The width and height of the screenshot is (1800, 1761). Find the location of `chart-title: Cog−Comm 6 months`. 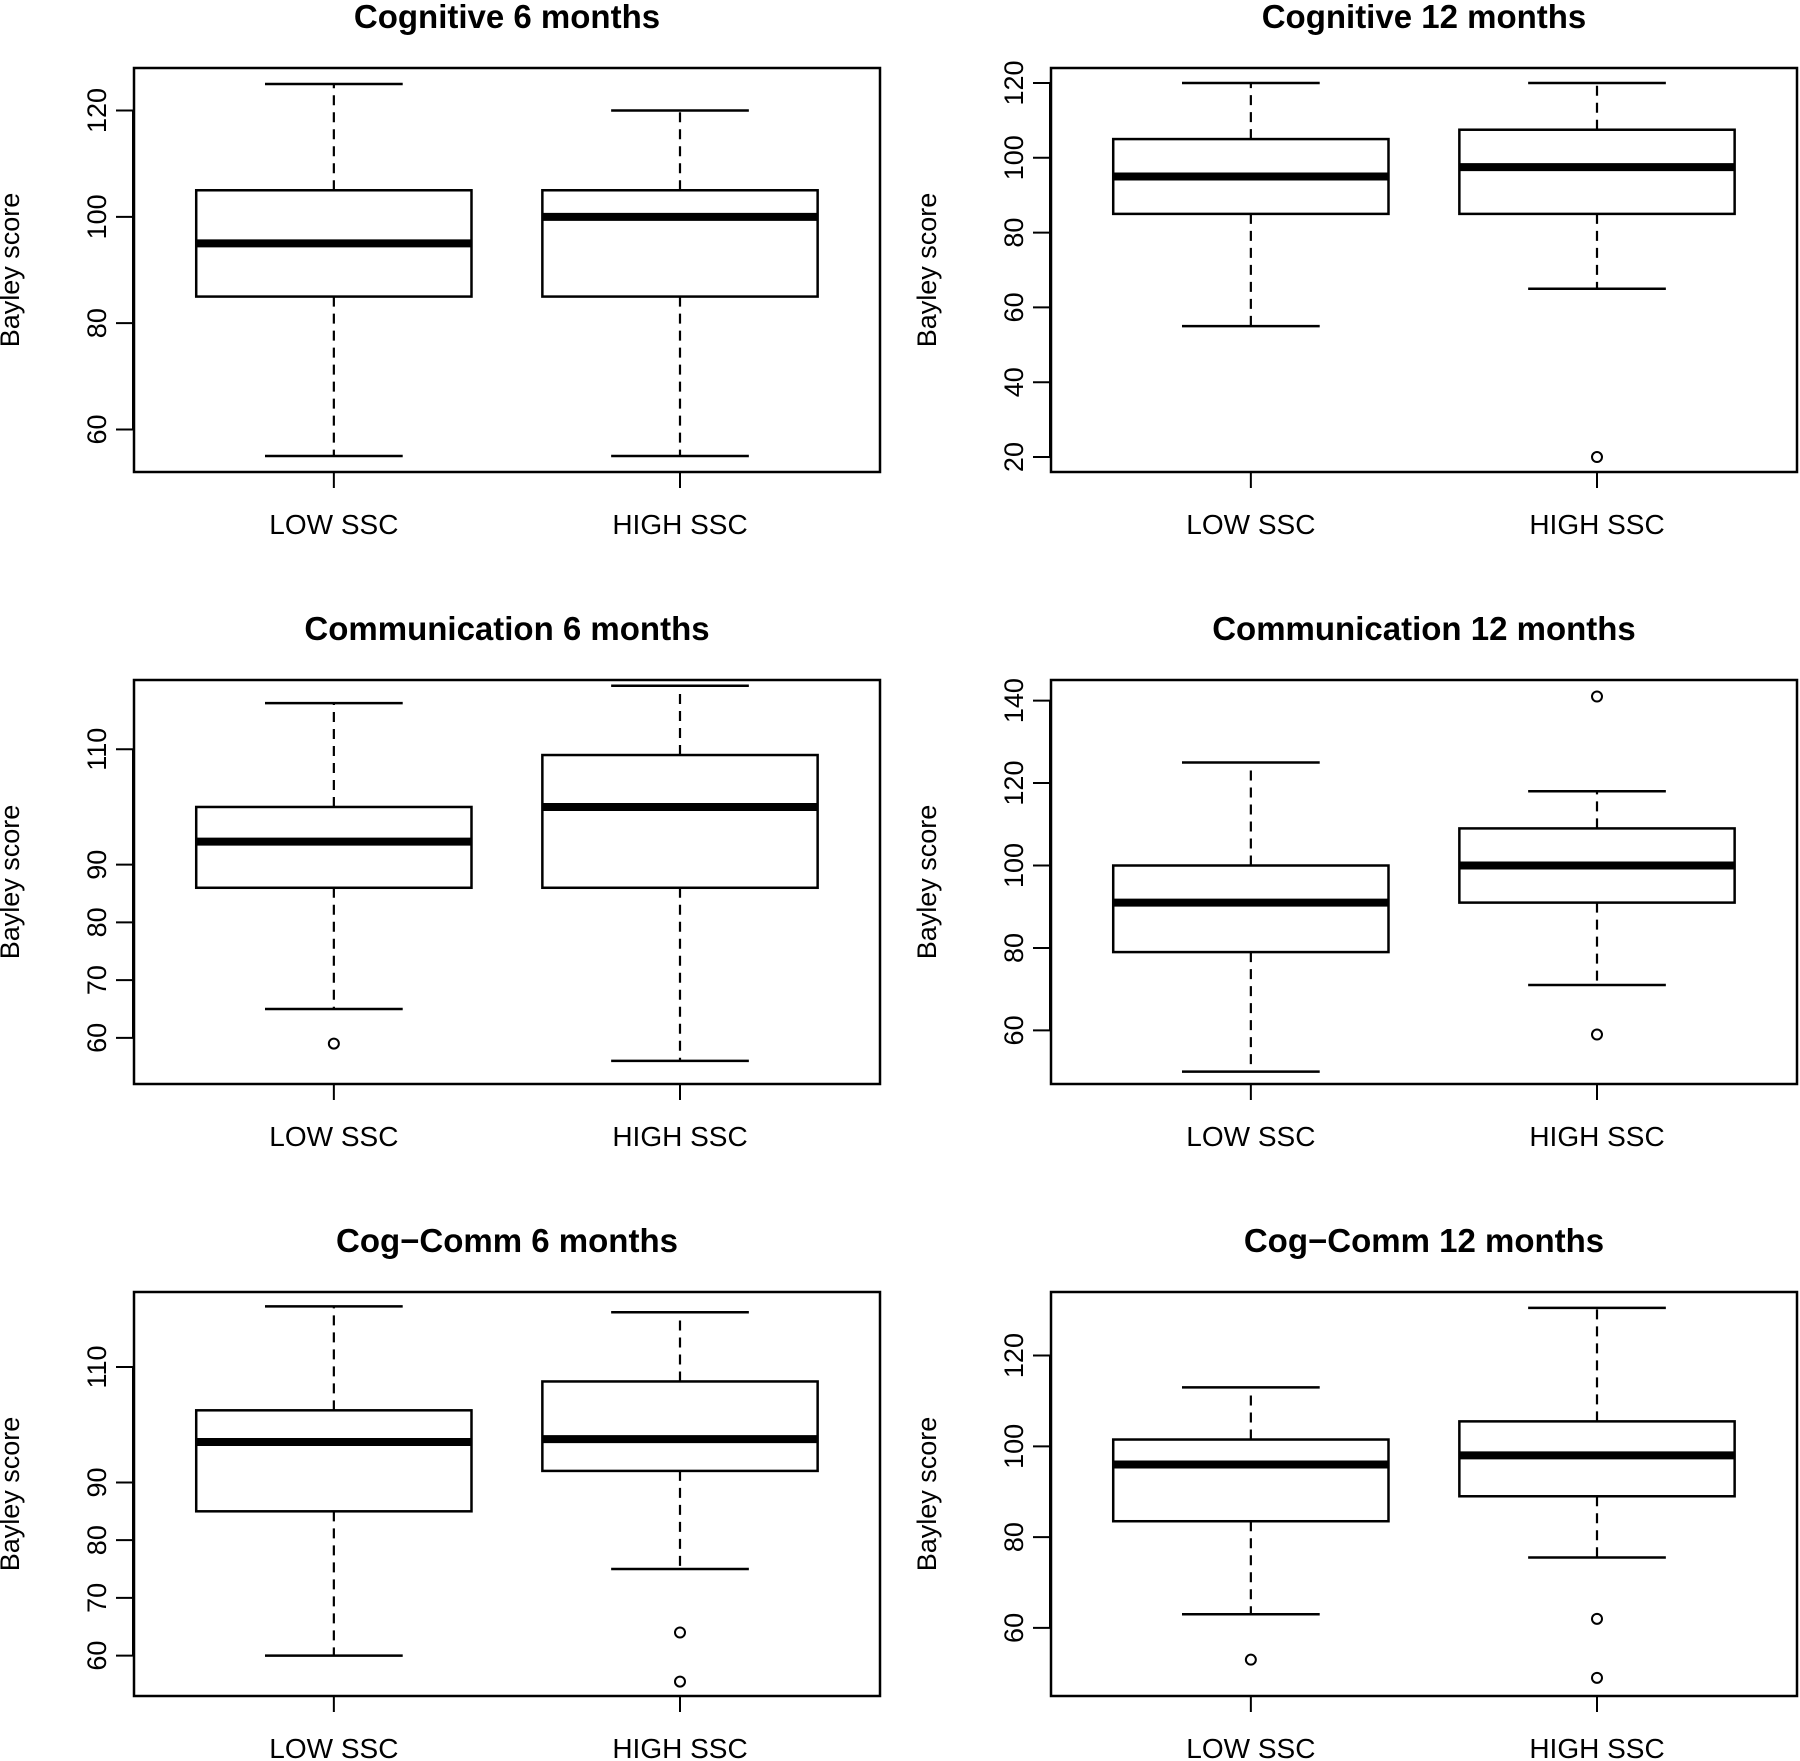

chart-title: Cog−Comm 6 months is located at coordinates (507, 1240).